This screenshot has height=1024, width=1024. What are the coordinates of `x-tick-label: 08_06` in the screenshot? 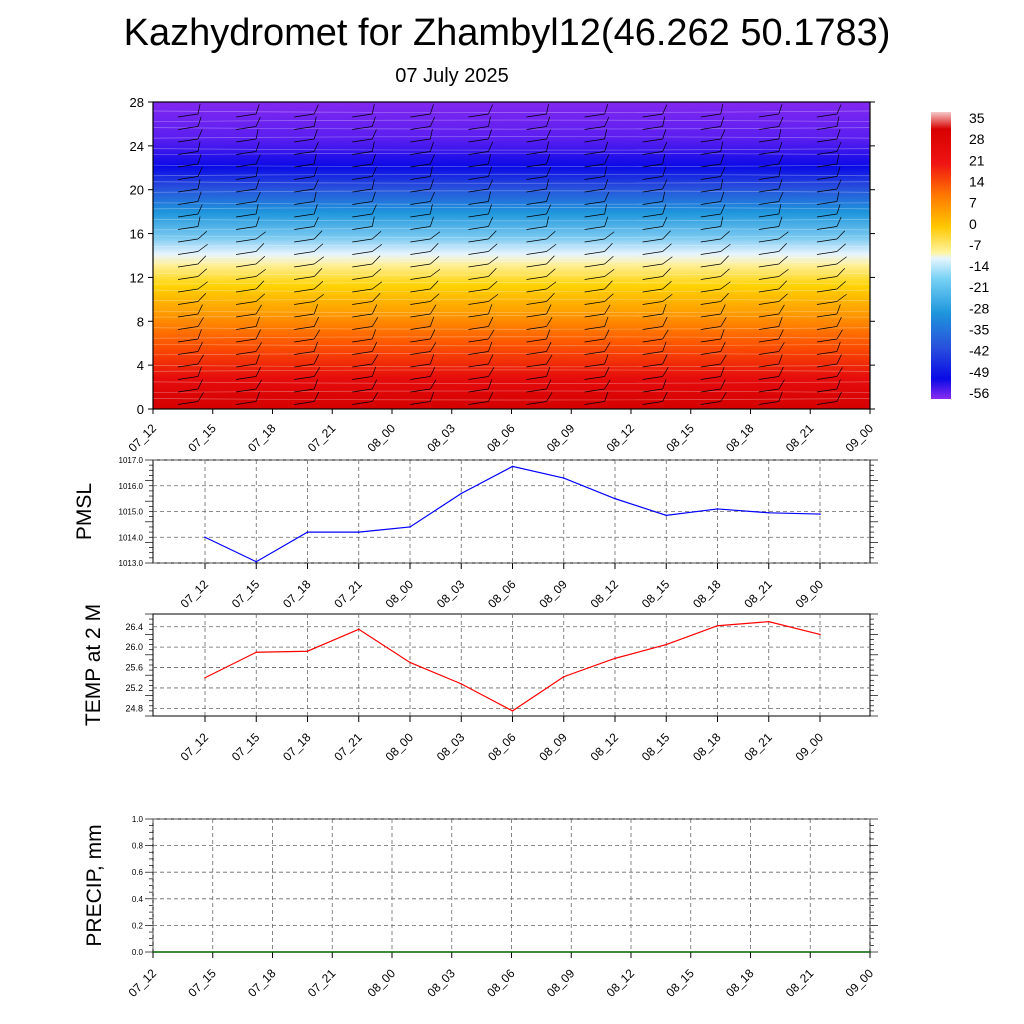 It's located at (502, 747).